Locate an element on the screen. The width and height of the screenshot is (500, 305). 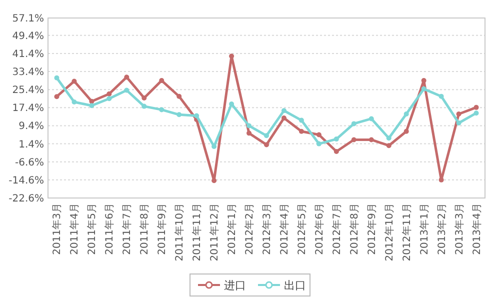
x-tick-label: 2011年6月 is located at coordinates (110, 229).